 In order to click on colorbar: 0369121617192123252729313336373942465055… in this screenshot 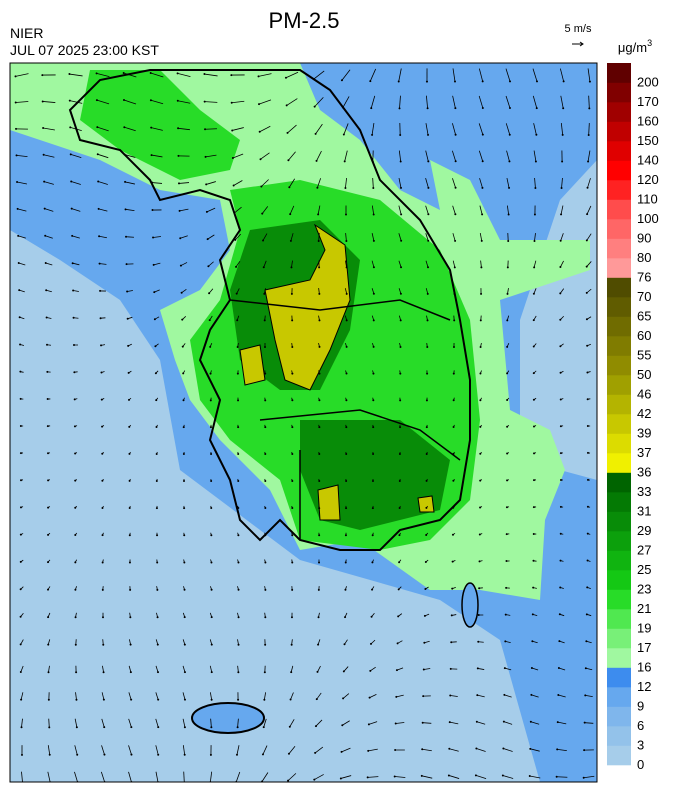, I will do `click(633, 417)`.